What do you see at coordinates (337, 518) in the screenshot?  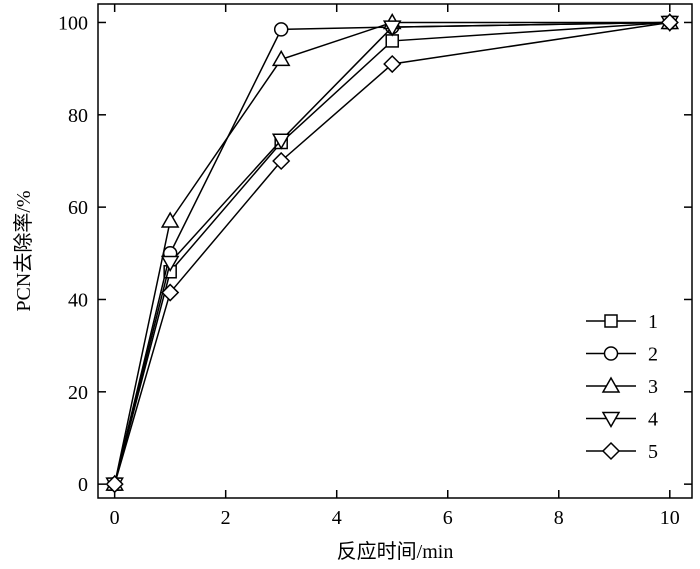 I see `x-tick-label: 4` at bounding box center [337, 518].